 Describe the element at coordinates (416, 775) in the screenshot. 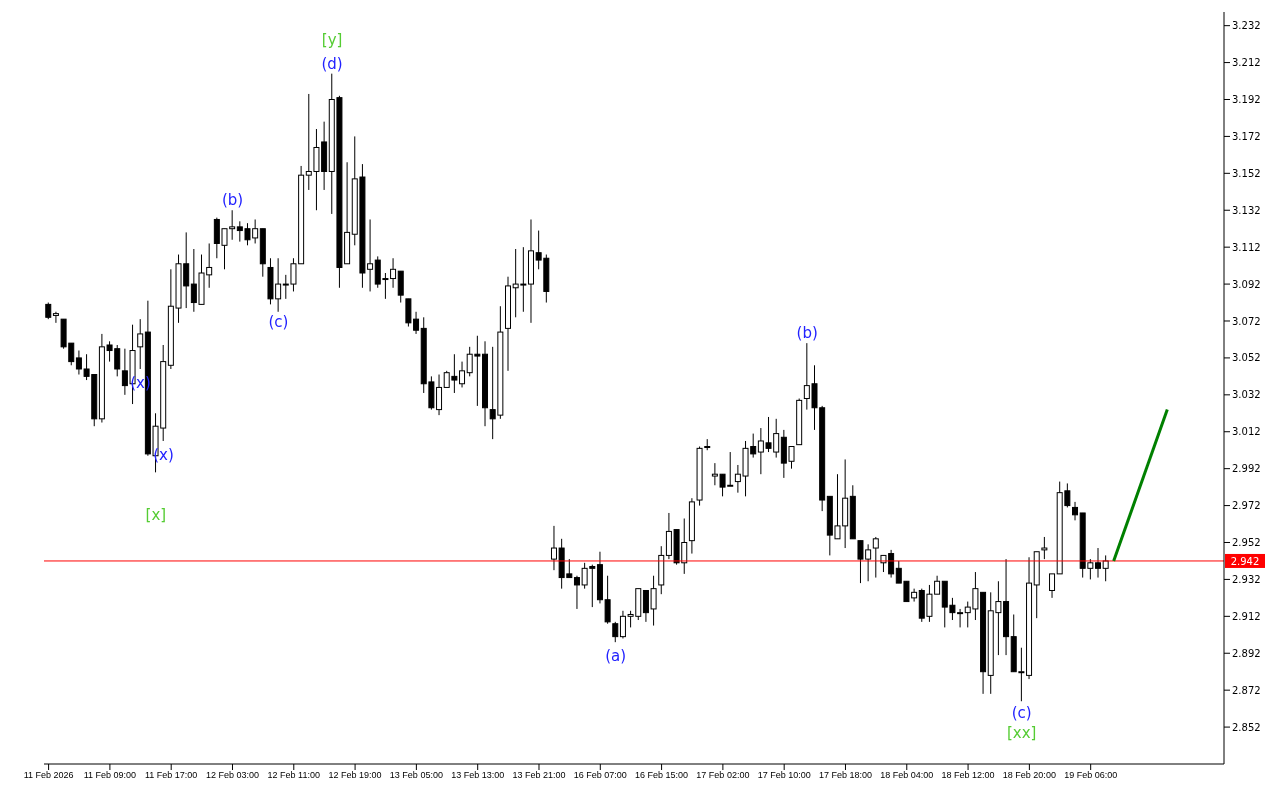

I see `x-tick-label: 13 Feb 05:00` at that location.